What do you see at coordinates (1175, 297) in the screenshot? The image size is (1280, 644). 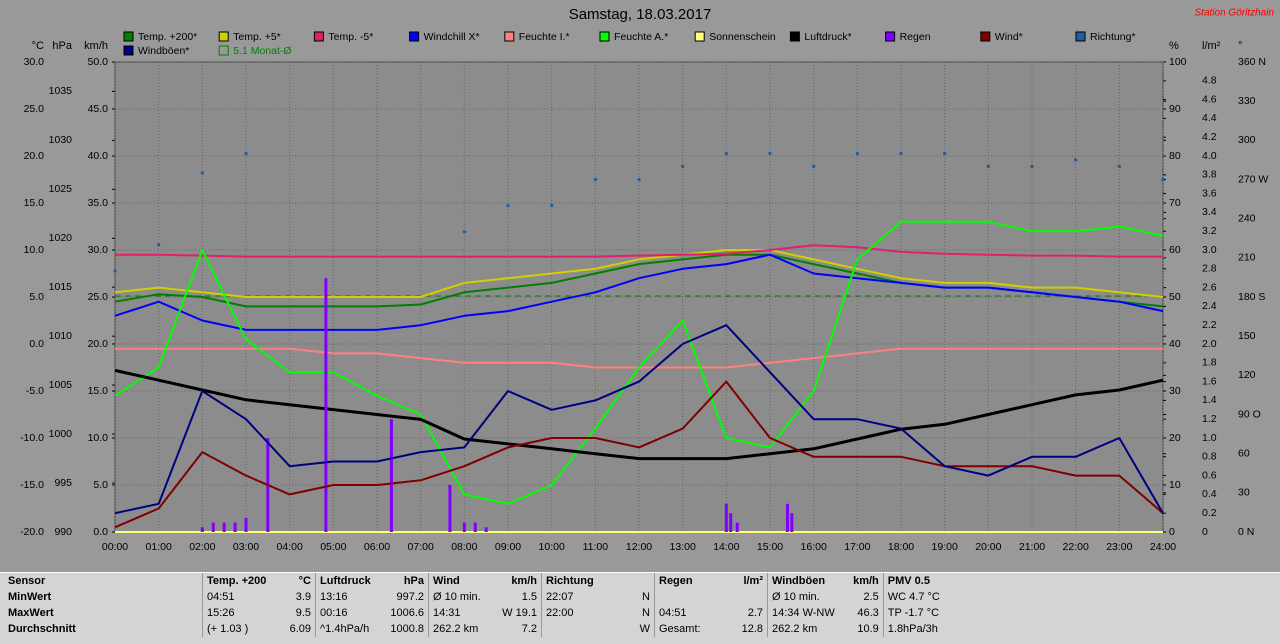 I see `y-tick-label: 50` at bounding box center [1175, 297].